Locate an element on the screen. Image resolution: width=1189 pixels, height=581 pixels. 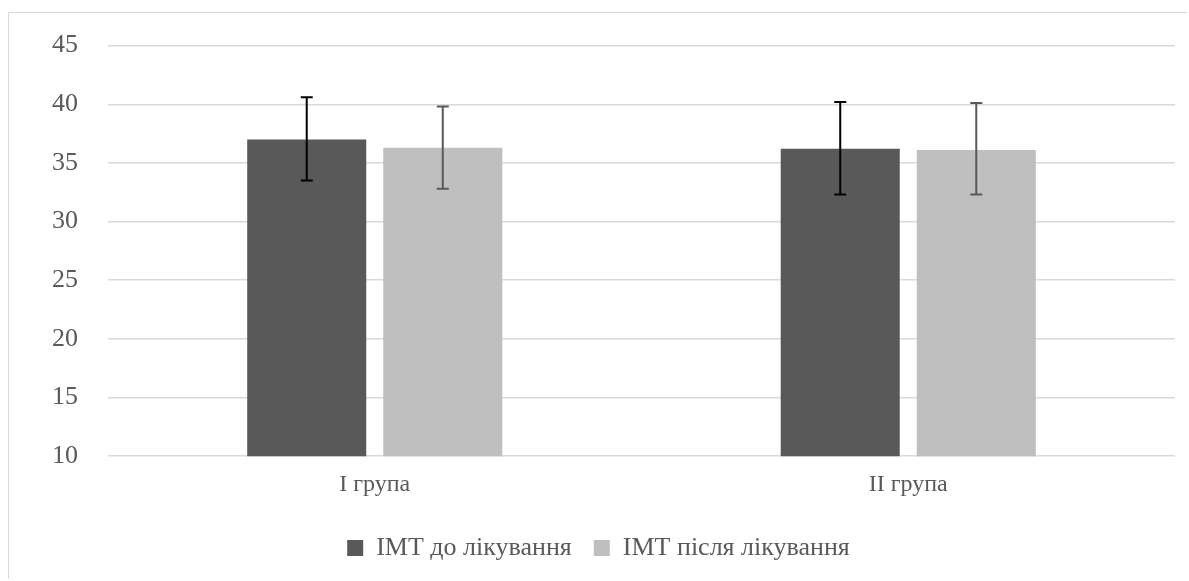
y-tick-label: 40 is located at coordinates (65, 103).